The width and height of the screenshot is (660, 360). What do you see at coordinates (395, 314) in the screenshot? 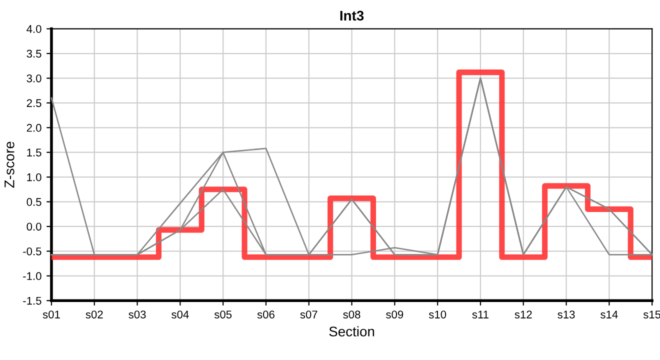
I see `x-tick-label: s09` at bounding box center [395, 314].